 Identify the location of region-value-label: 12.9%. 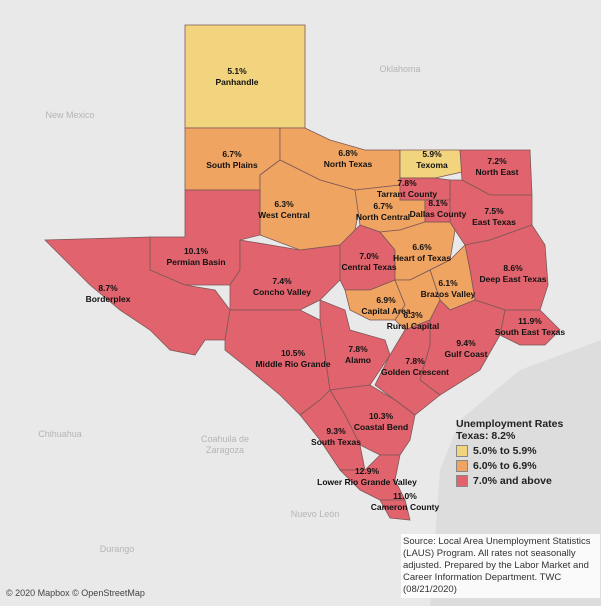
(367, 471).